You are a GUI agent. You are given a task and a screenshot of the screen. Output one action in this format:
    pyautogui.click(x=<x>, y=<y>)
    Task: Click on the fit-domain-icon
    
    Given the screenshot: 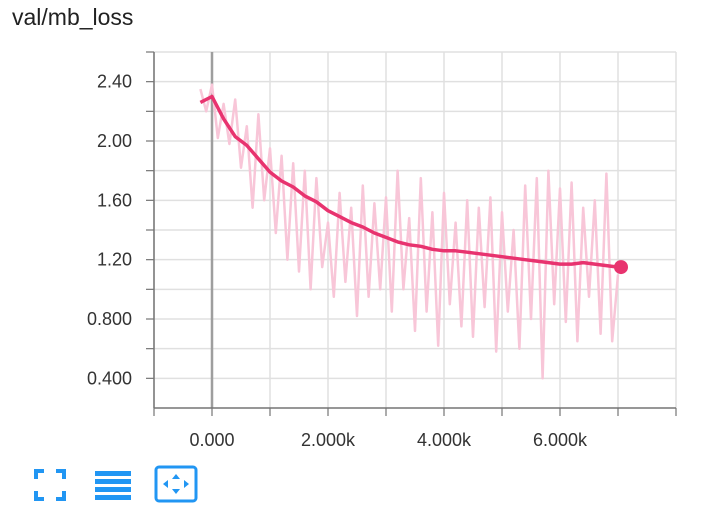 What is the action you would take?
    pyautogui.click(x=176, y=484)
    